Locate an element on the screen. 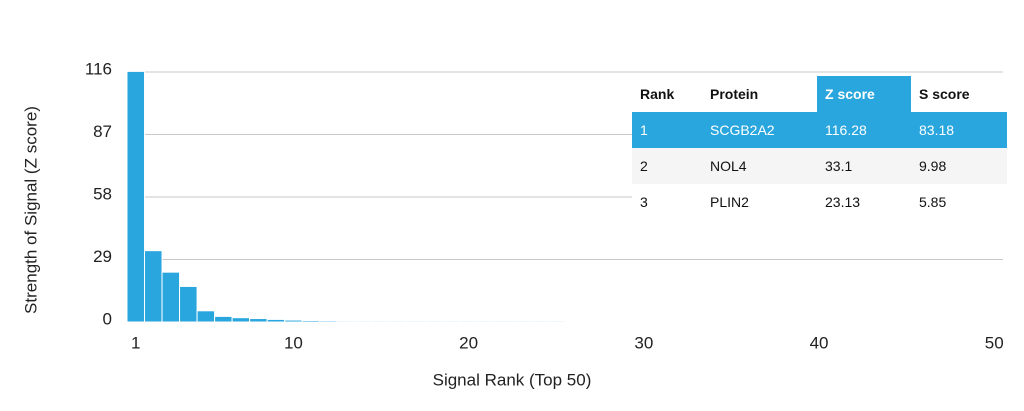 The image size is (1024, 411). table-cell: 83.18 is located at coordinates (937, 130).